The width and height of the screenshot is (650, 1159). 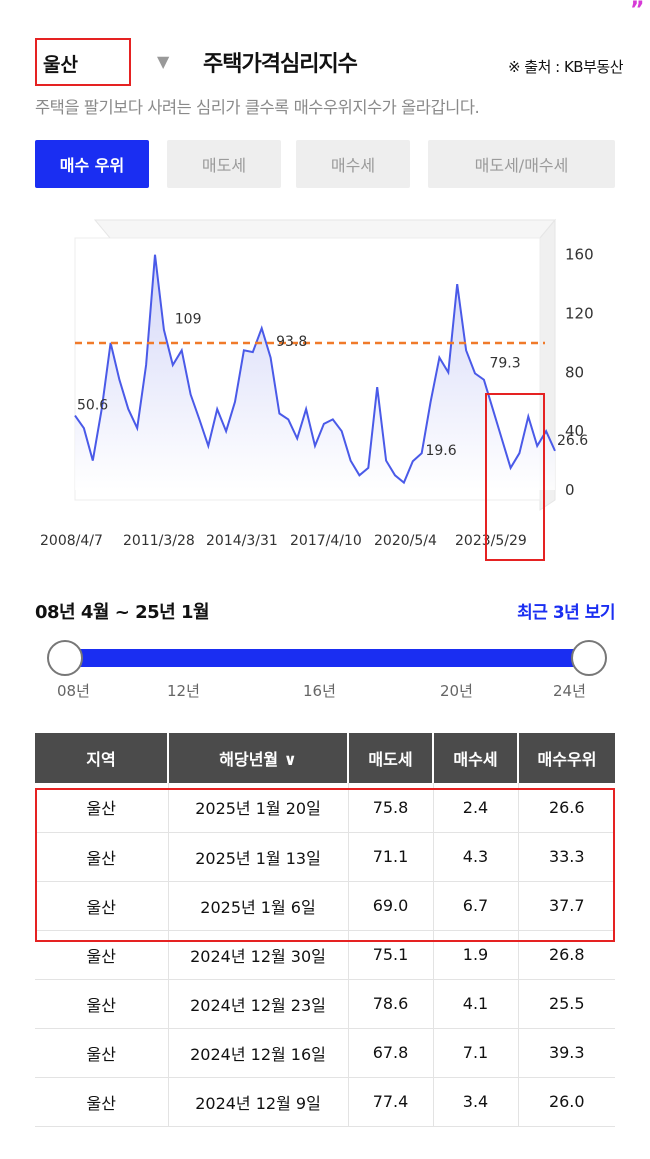 I want to click on table-row: 울산 2024년 12월 30일 75.1 1.9 26.8, so click(x=325, y=955).